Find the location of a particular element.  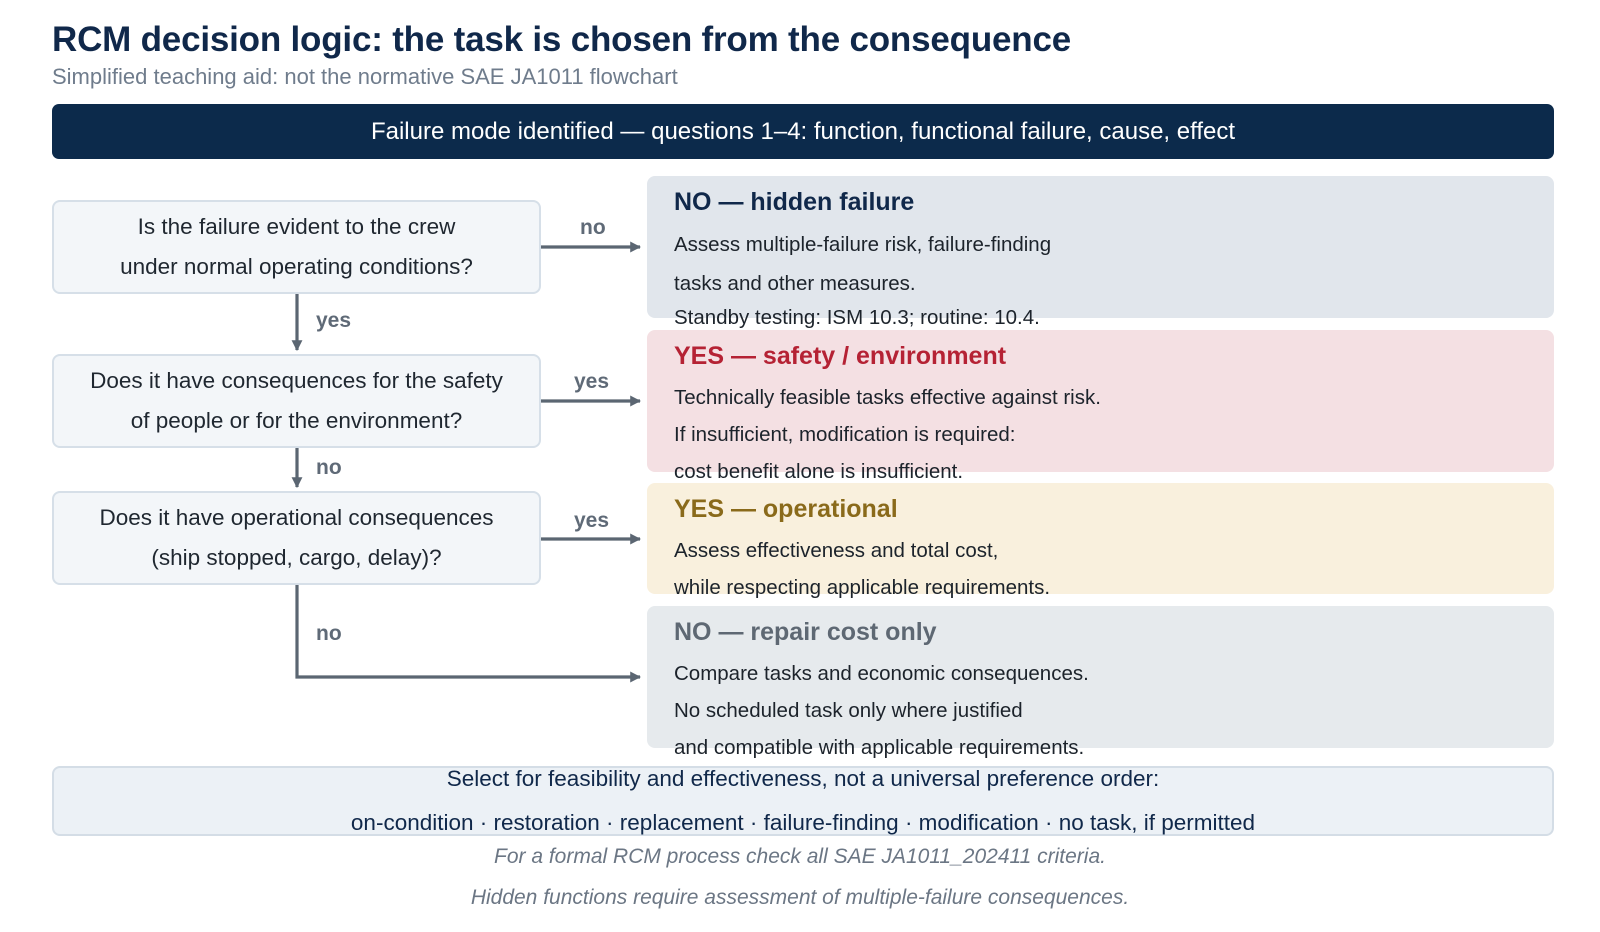

question-line: Does it have operational consequences is located at coordinates (296, 517).